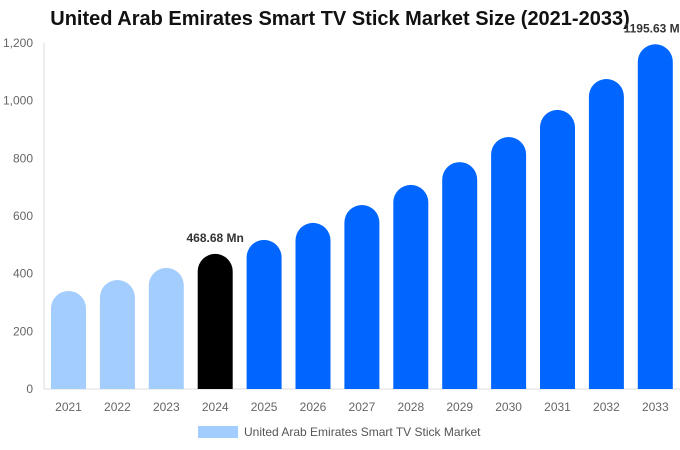 The height and width of the screenshot is (450, 680). Describe the element at coordinates (215, 321) in the screenshot. I see `bar-2024` at that location.